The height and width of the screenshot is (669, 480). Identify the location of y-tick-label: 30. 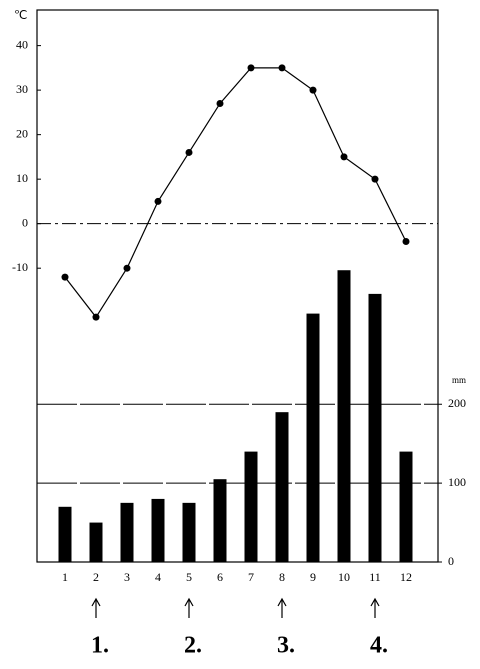
(22, 89).